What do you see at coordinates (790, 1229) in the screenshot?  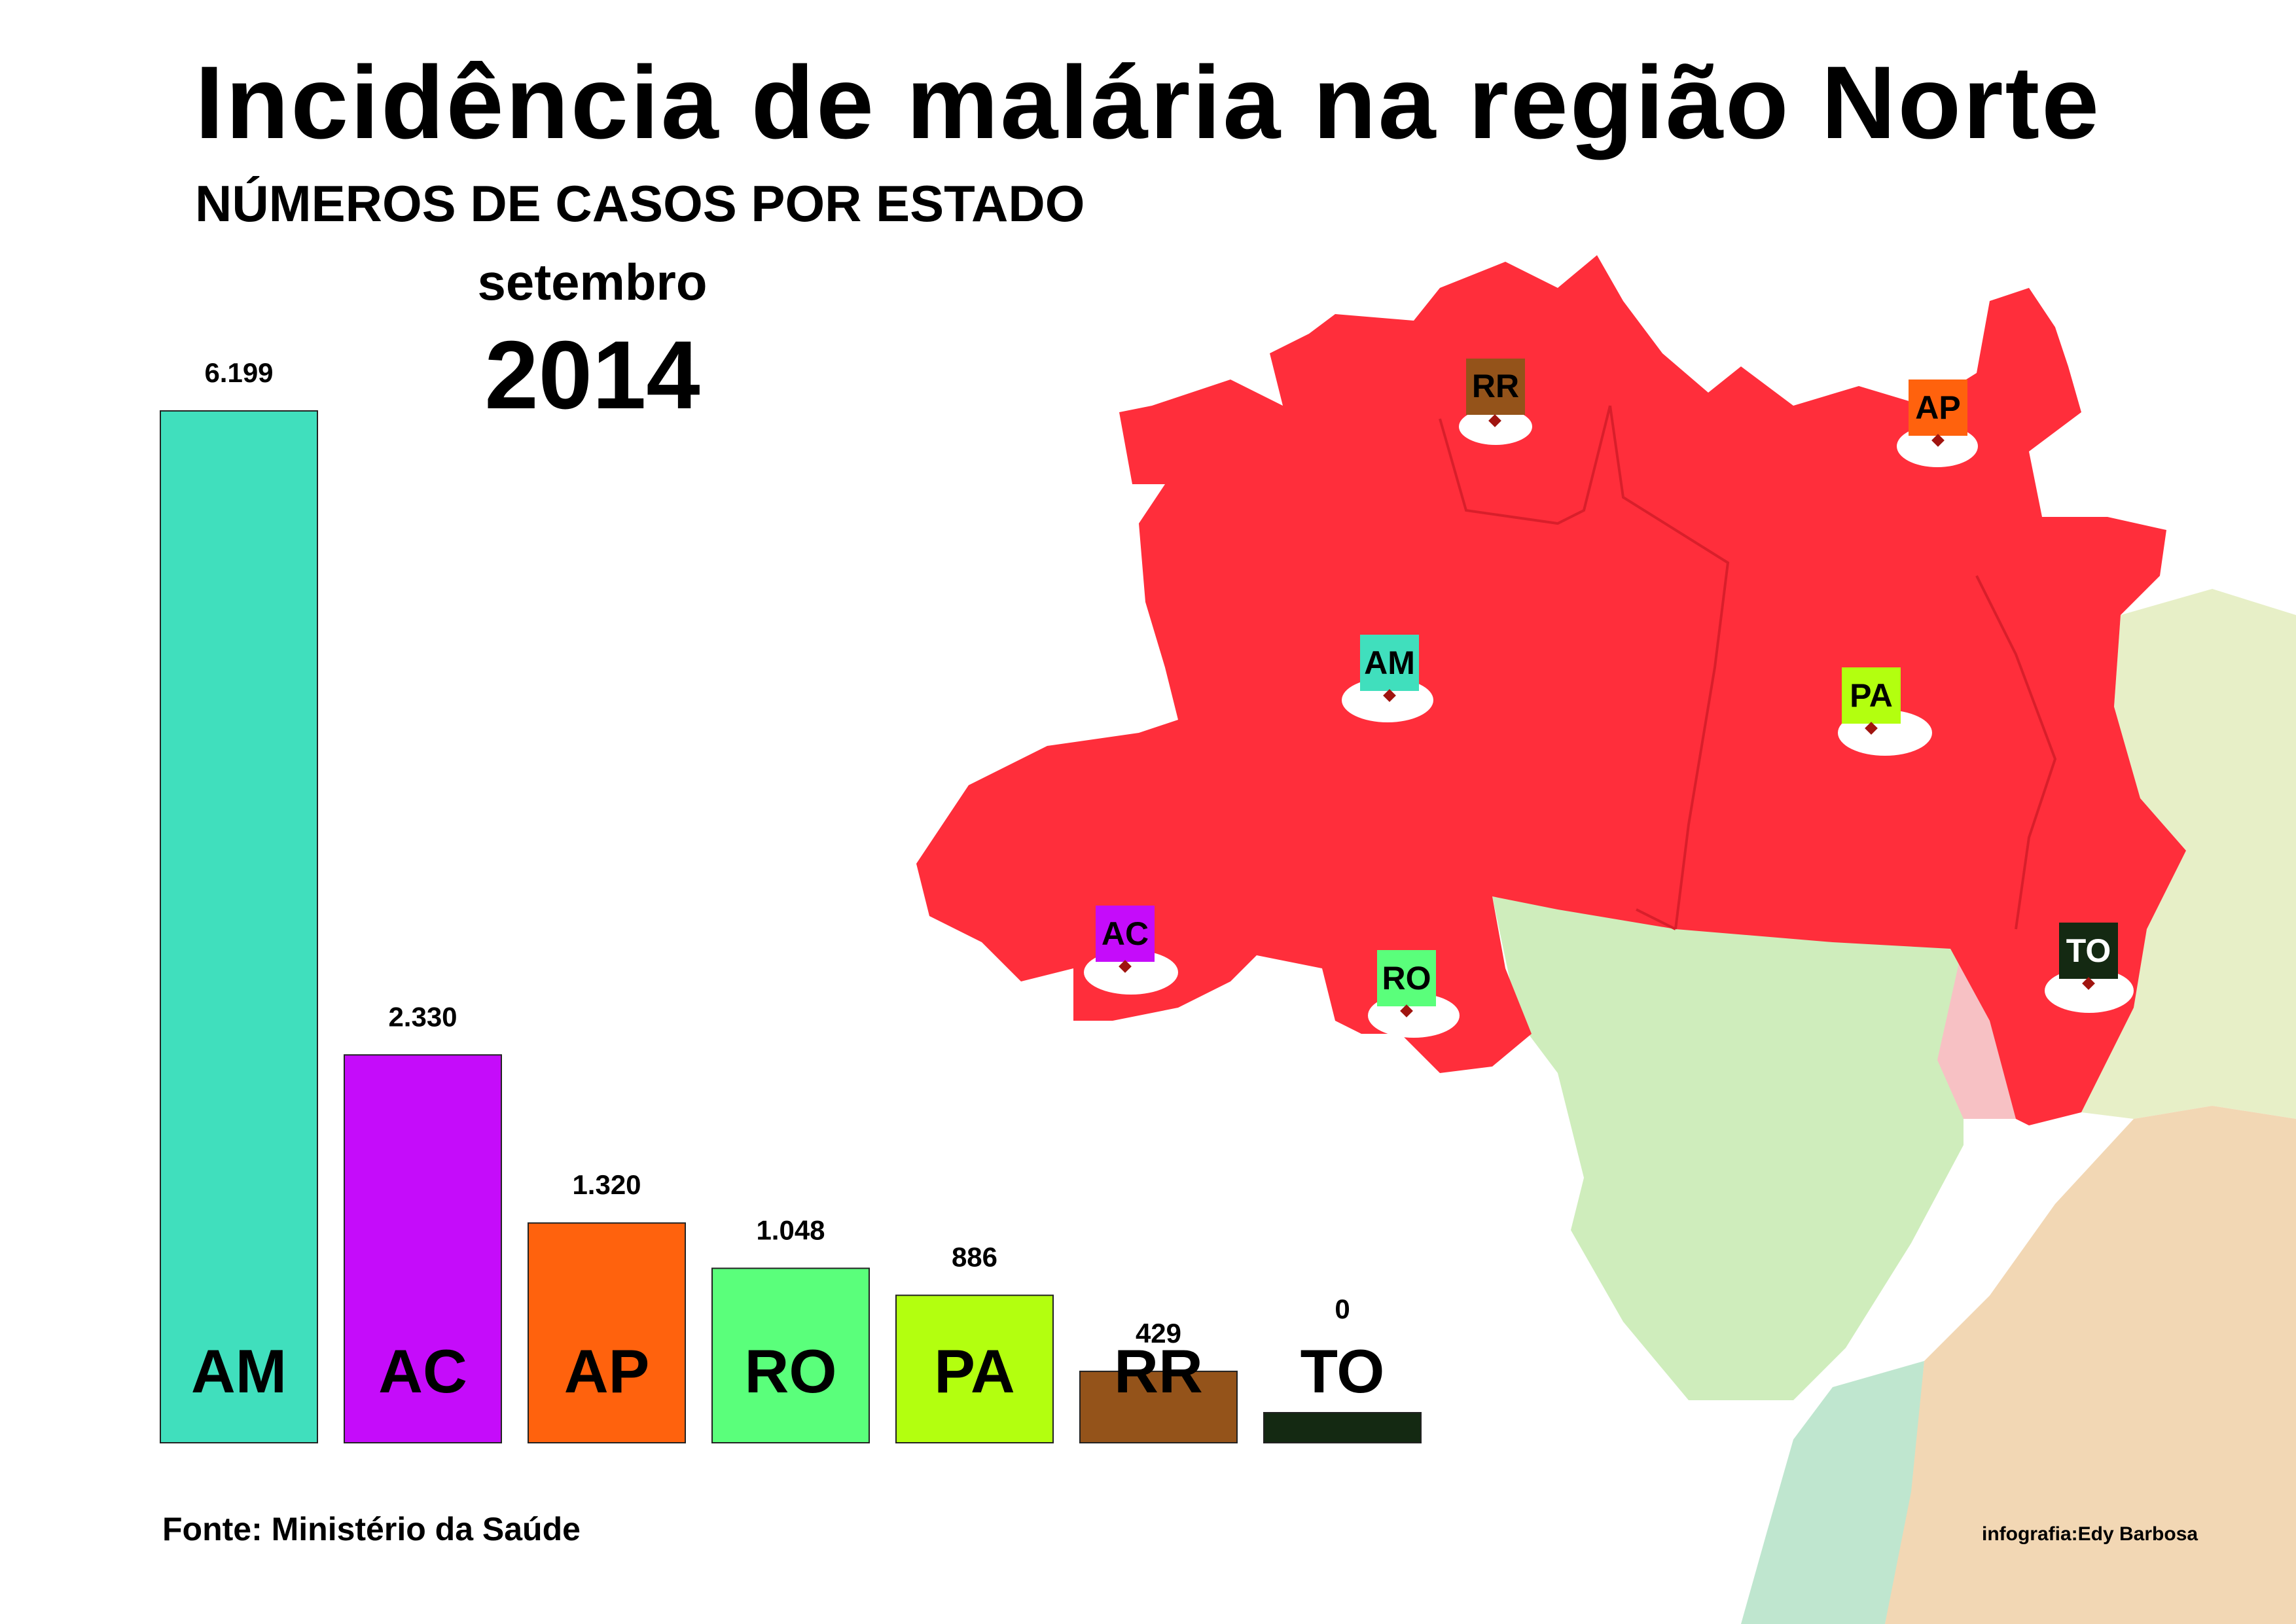 I see `value-label-ro: 1.048` at bounding box center [790, 1229].